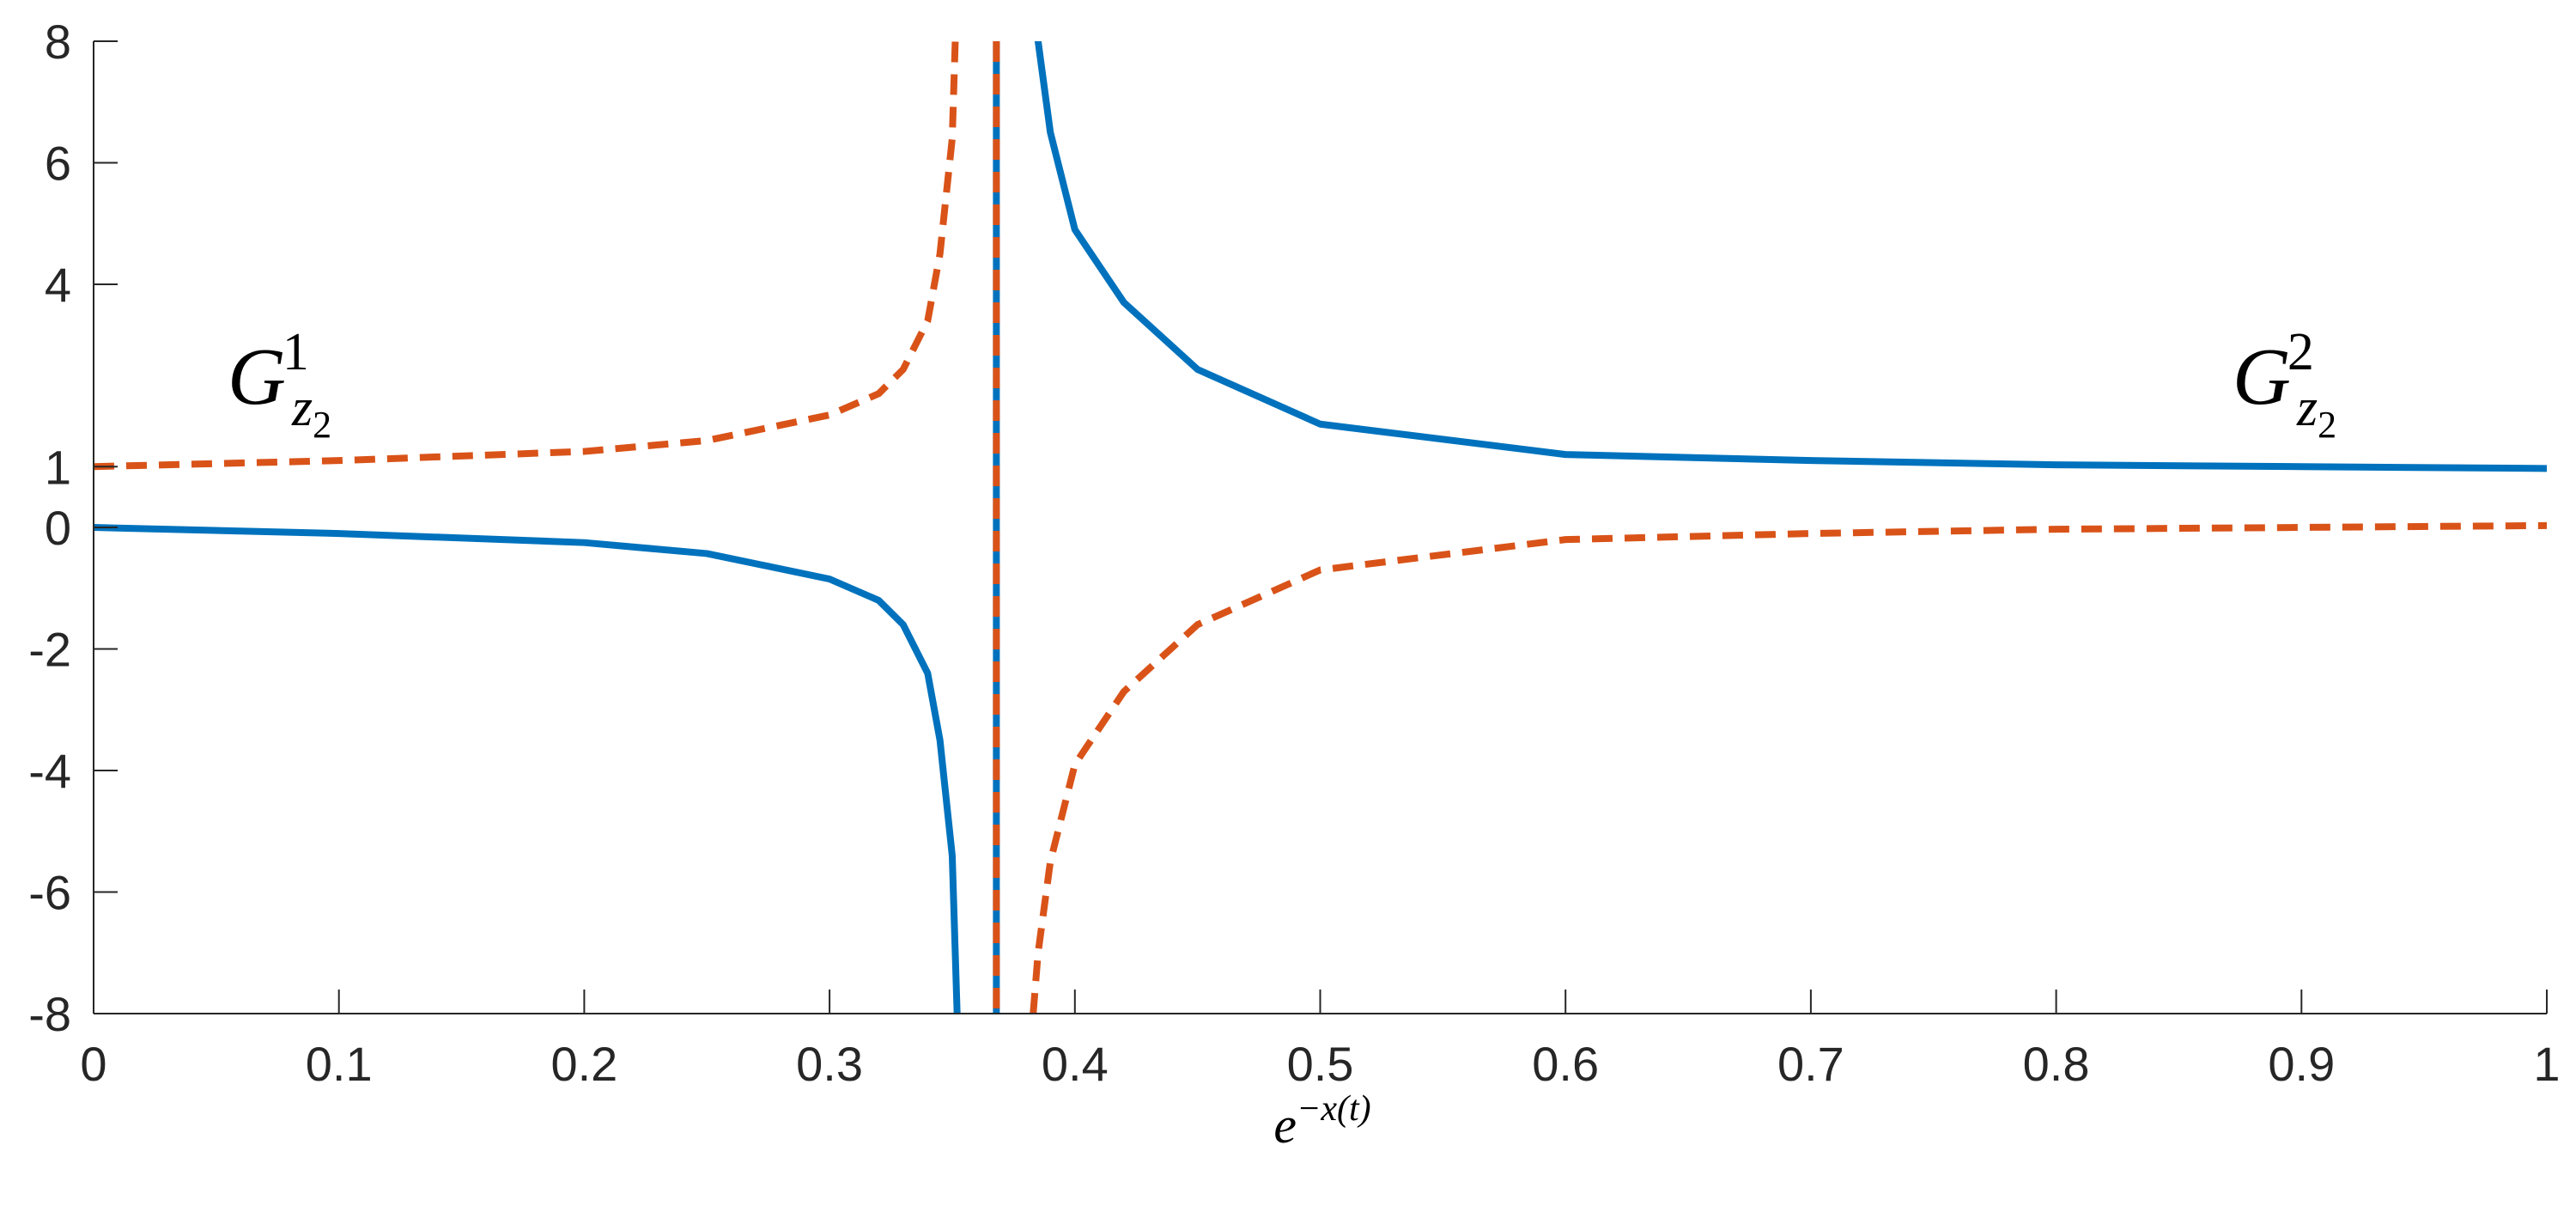 The image size is (2576, 1206). I want to click on y-tick-label: -8, so click(49, 1014).